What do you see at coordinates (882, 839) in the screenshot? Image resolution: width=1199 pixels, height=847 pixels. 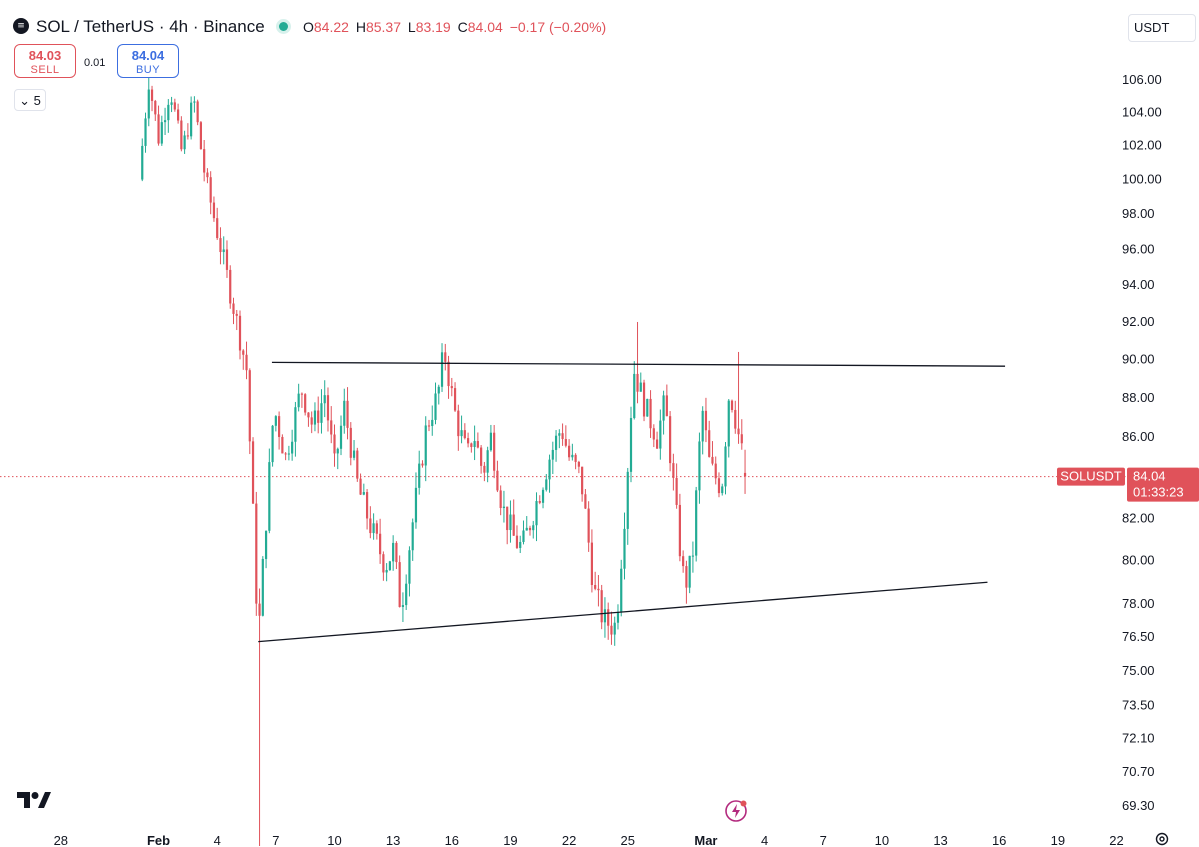 I see `x-tick-label: 10` at bounding box center [882, 839].